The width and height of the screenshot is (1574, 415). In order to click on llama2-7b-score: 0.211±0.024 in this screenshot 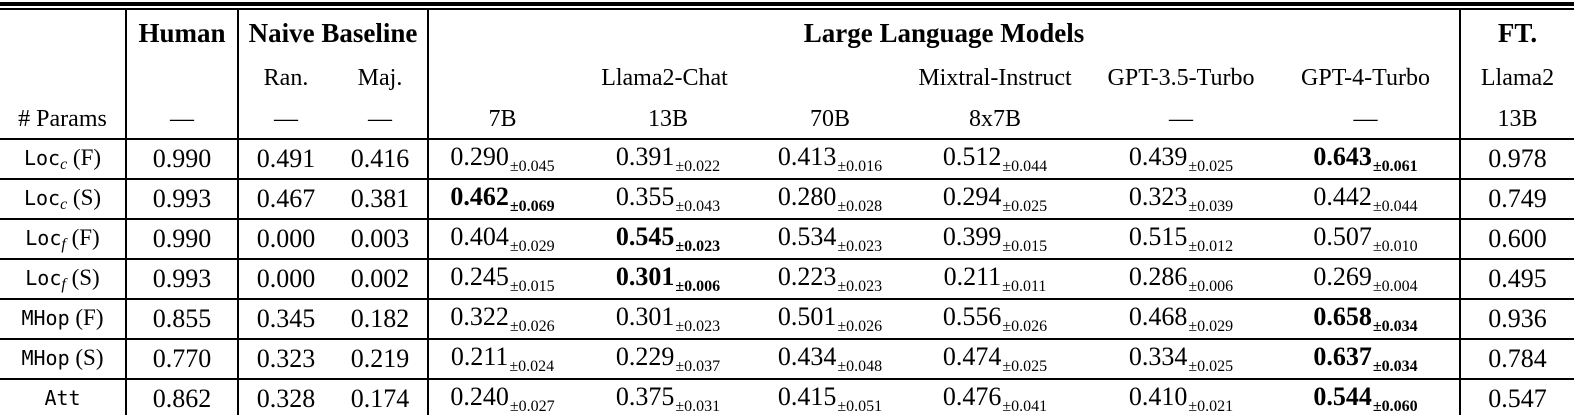, I will do `click(502, 358)`.